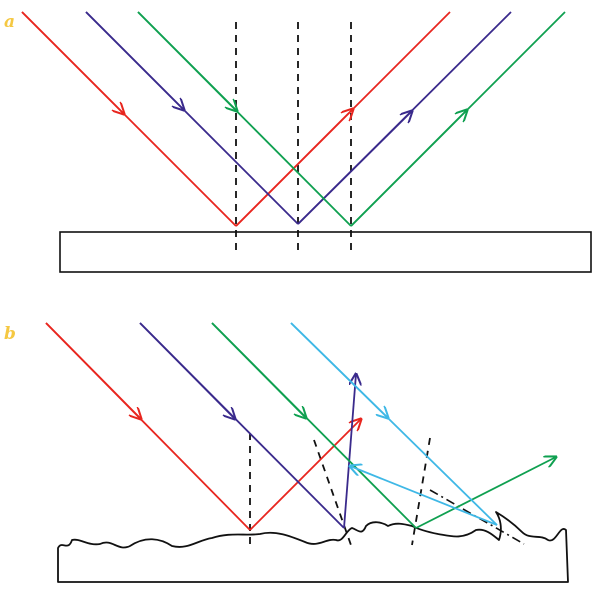 The height and width of the screenshot is (593, 594). What do you see at coordinates (339, 370) in the screenshot?
I see `incident-arrow-cyan-b` at bounding box center [339, 370].